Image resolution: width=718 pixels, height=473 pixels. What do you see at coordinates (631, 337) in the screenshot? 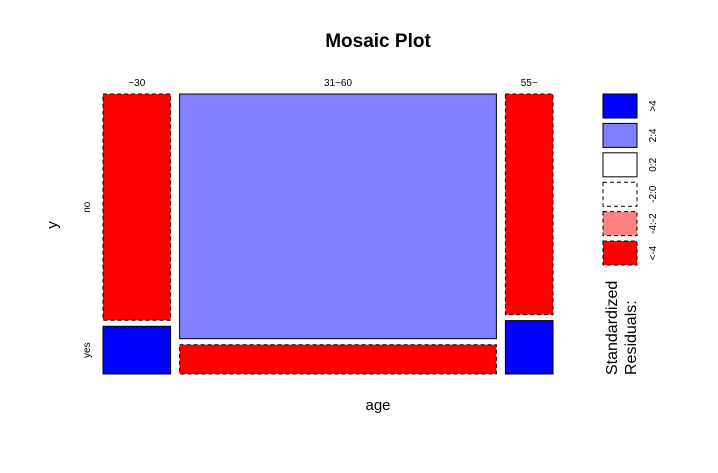
I see `legend-title-line-2: Residuals:` at bounding box center [631, 337].